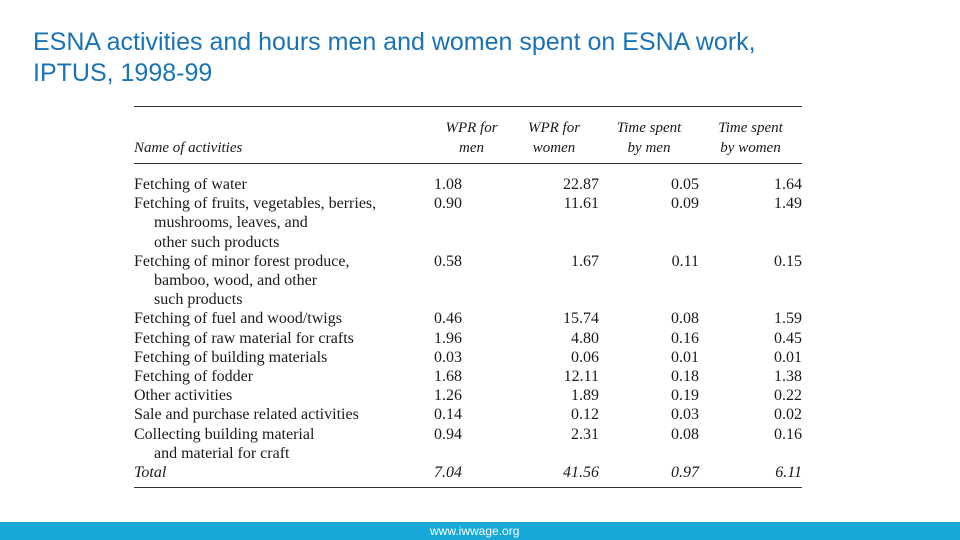  Describe the element at coordinates (750, 147) in the screenshot. I see `header-time-women-line2: by women` at that location.